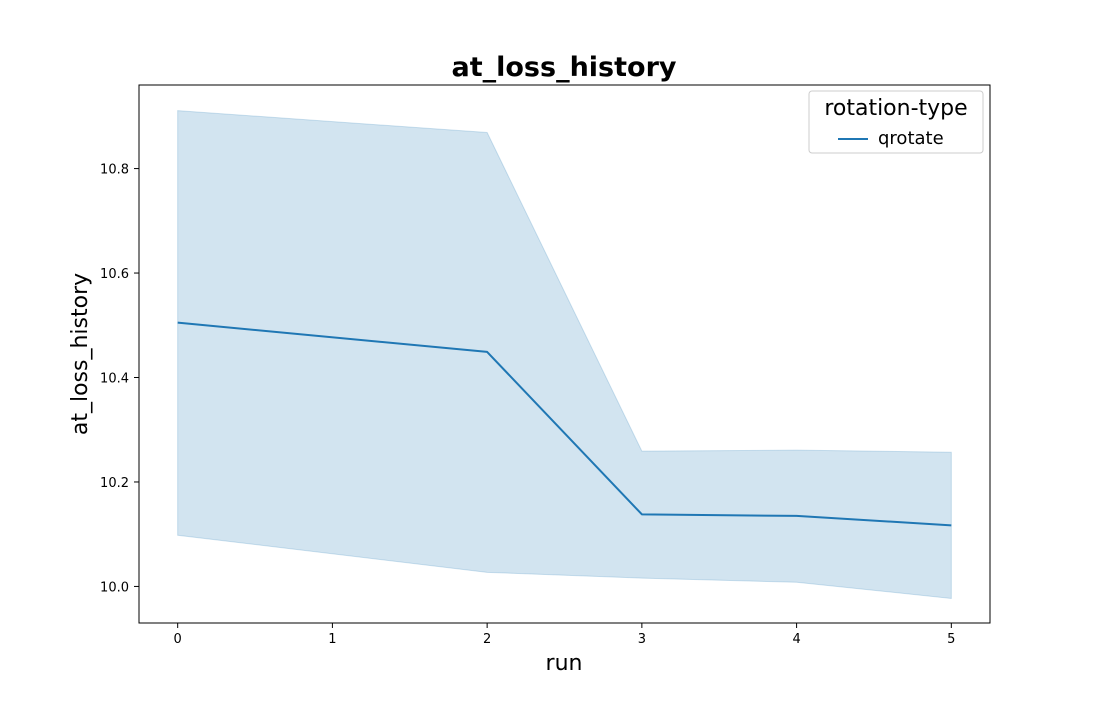 The height and width of the screenshot is (704, 1100). Describe the element at coordinates (332, 639) in the screenshot. I see `x-tick-label: 1` at that location.